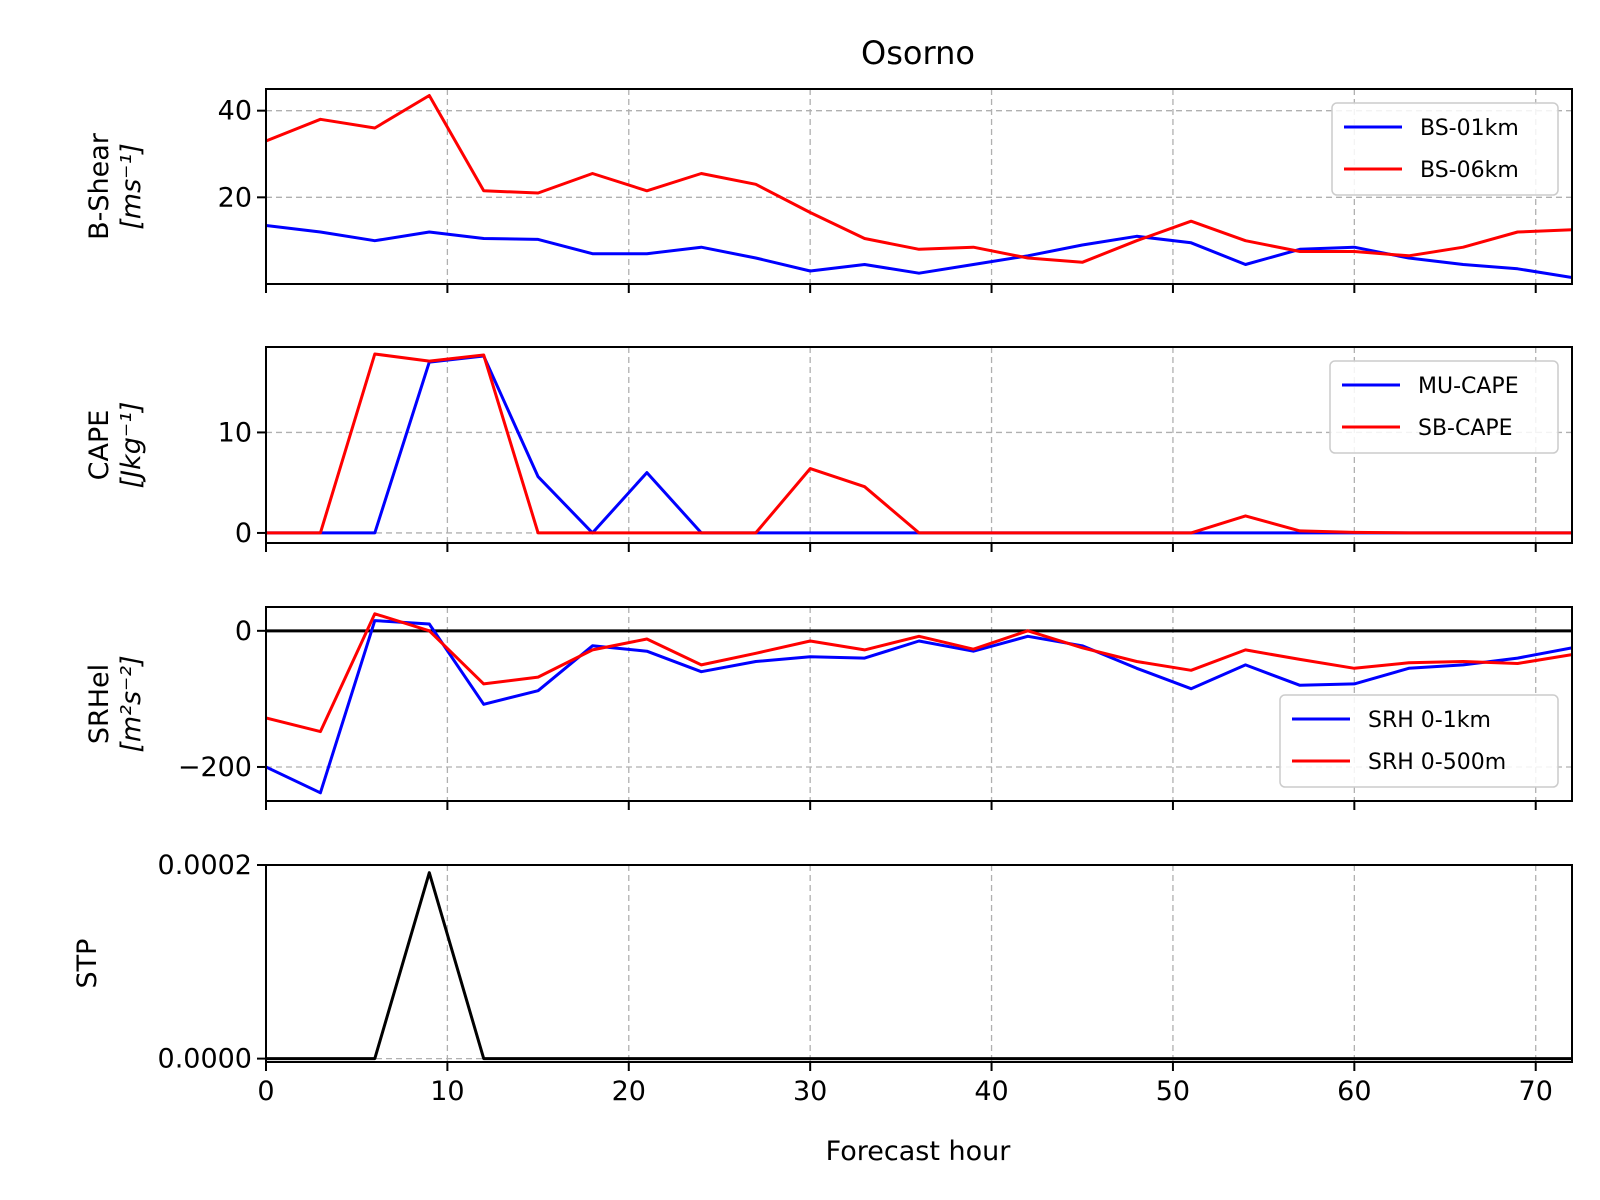 This screenshot has height=1200, width=1600. Describe the element at coordinates (215, 767) in the screenshot. I see `y-tick-label: −200` at that location.